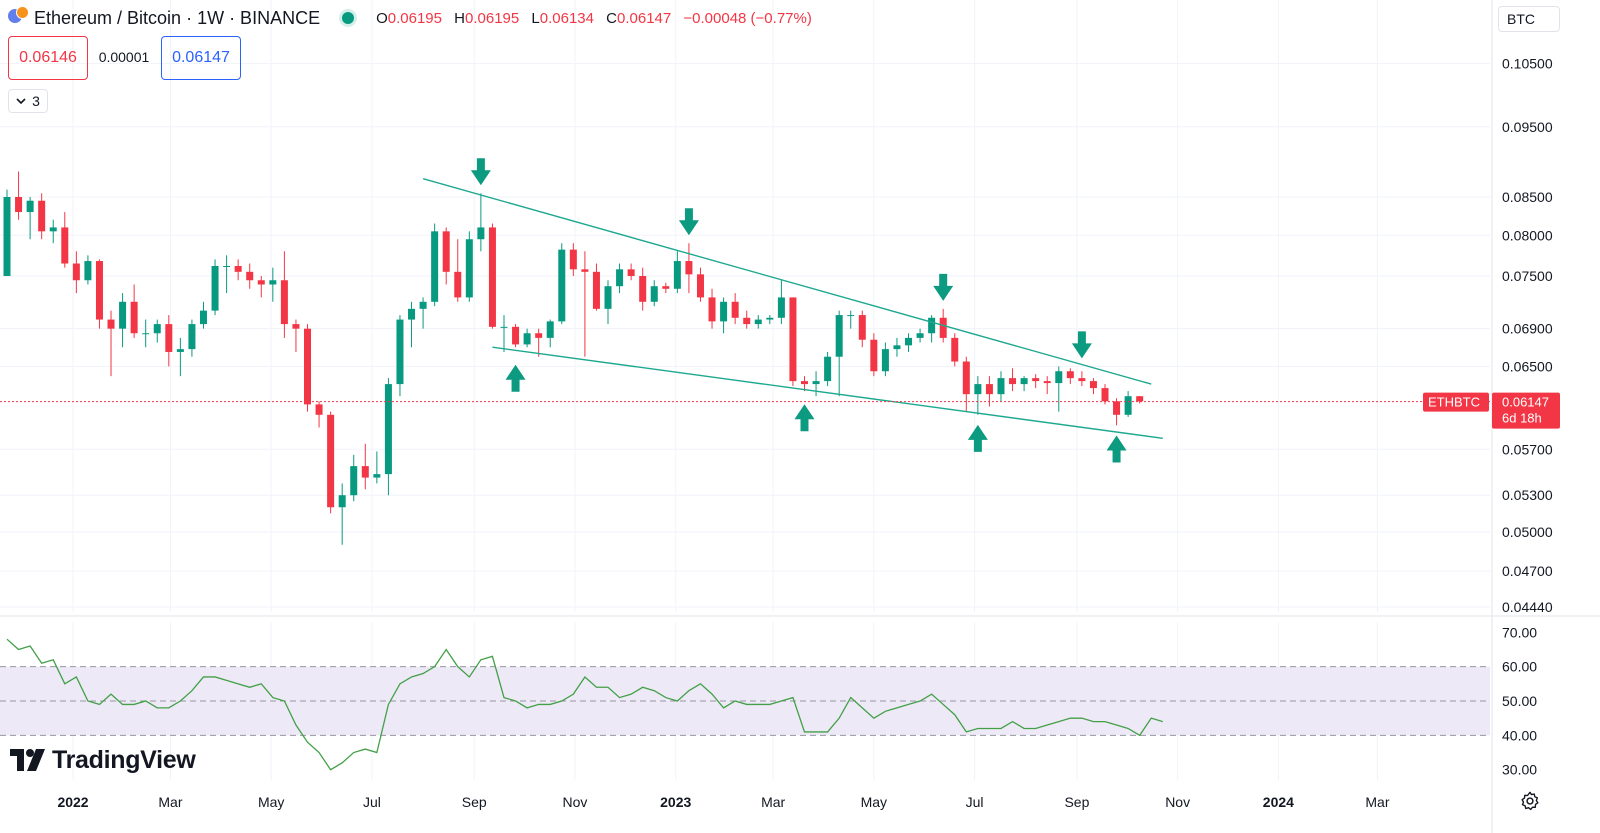  I want to click on trendline-upper, so click(787, 281).